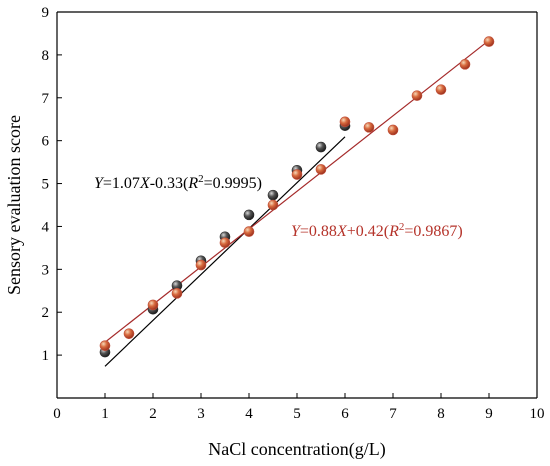 This screenshot has height=466, width=550. What do you see at coordinates (145, 183) in the screenshot?
I see `eq-black-x: X` at bounding box center [145, 183].